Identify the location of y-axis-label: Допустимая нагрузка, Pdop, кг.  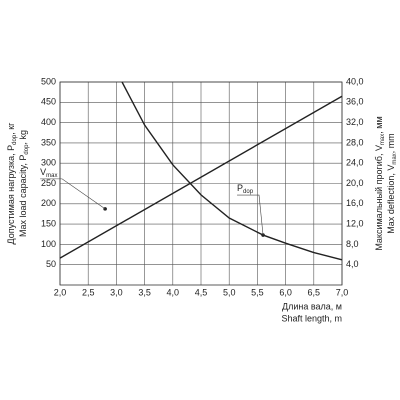
(11, 183).